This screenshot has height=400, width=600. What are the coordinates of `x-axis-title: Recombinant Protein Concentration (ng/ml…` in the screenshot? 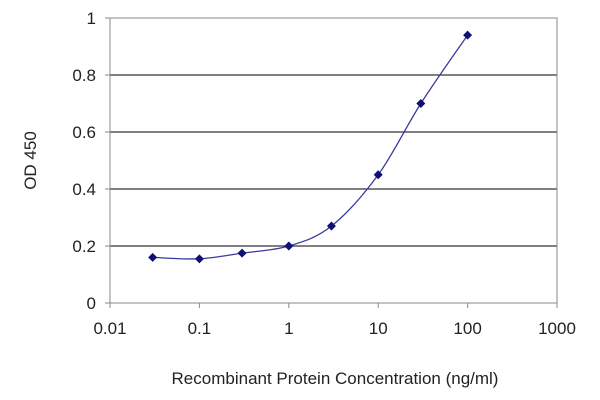 It's located at (335, 378).